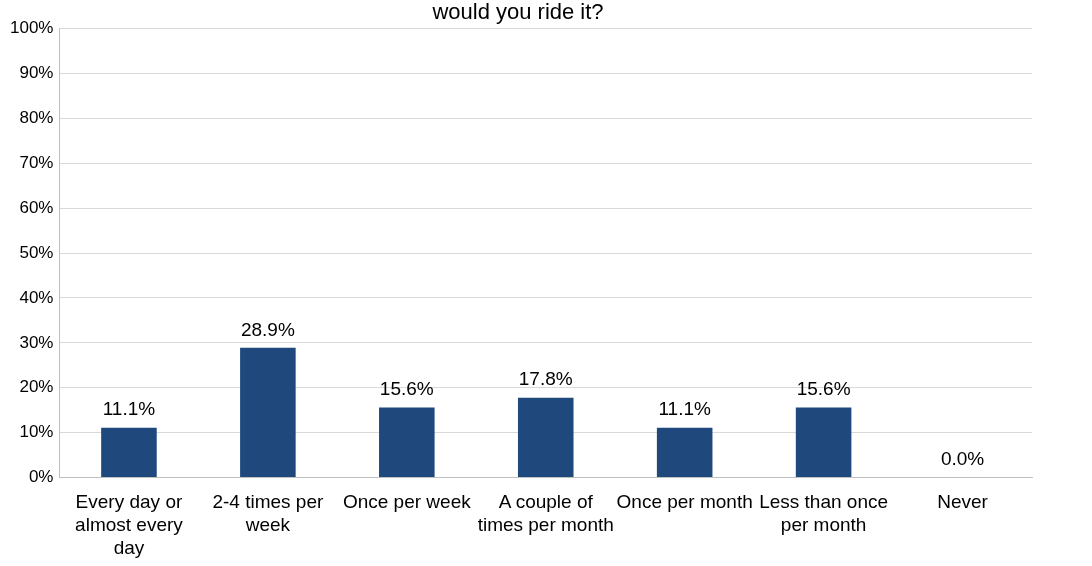  Describe the element at coordinates (824, 513) in the screenshot. I see `x-tick-label: Less than once per month` at that location.